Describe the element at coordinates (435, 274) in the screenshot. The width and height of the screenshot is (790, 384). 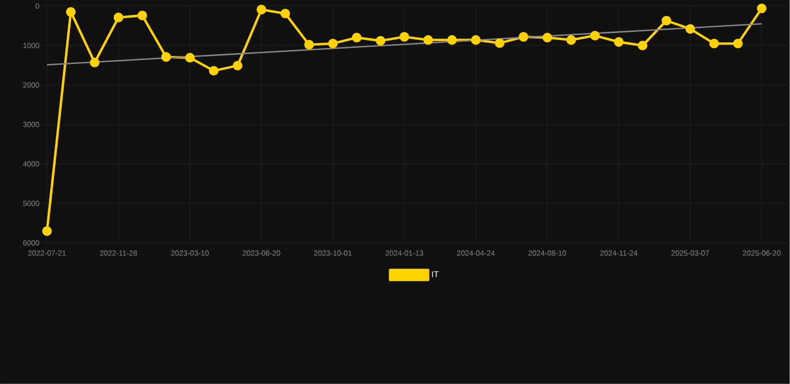
I see `legend-label: IT` at that location.